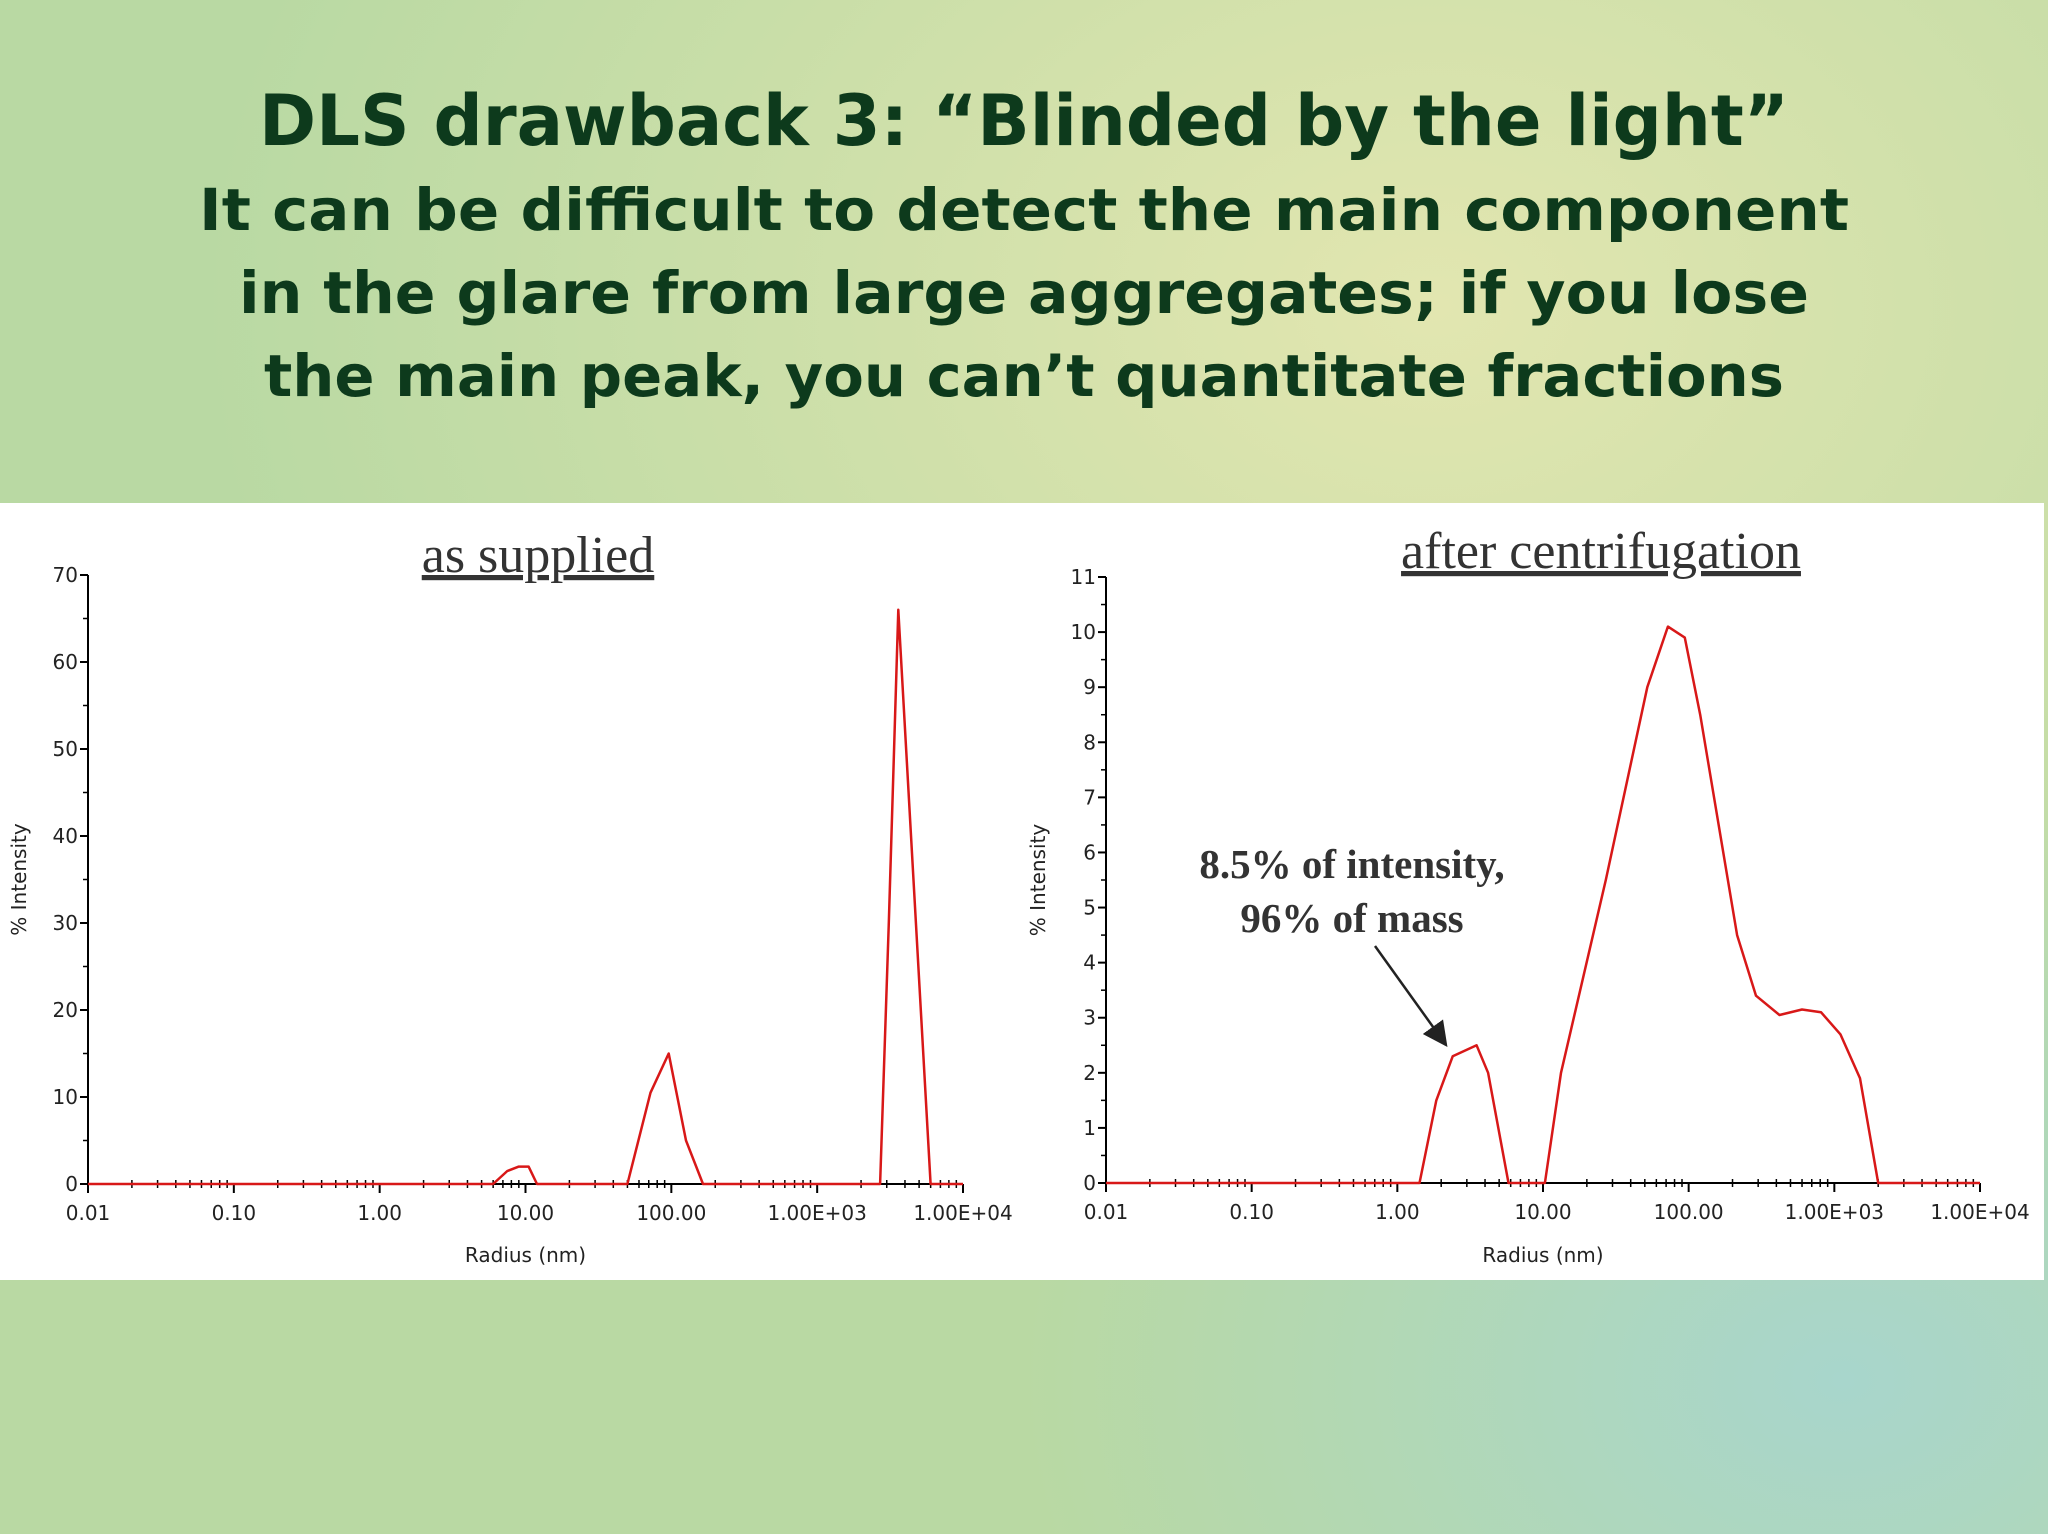 This screenshot has width=2048, height=1534. I want to click on y-tick-label: 40, so click(65, 836).